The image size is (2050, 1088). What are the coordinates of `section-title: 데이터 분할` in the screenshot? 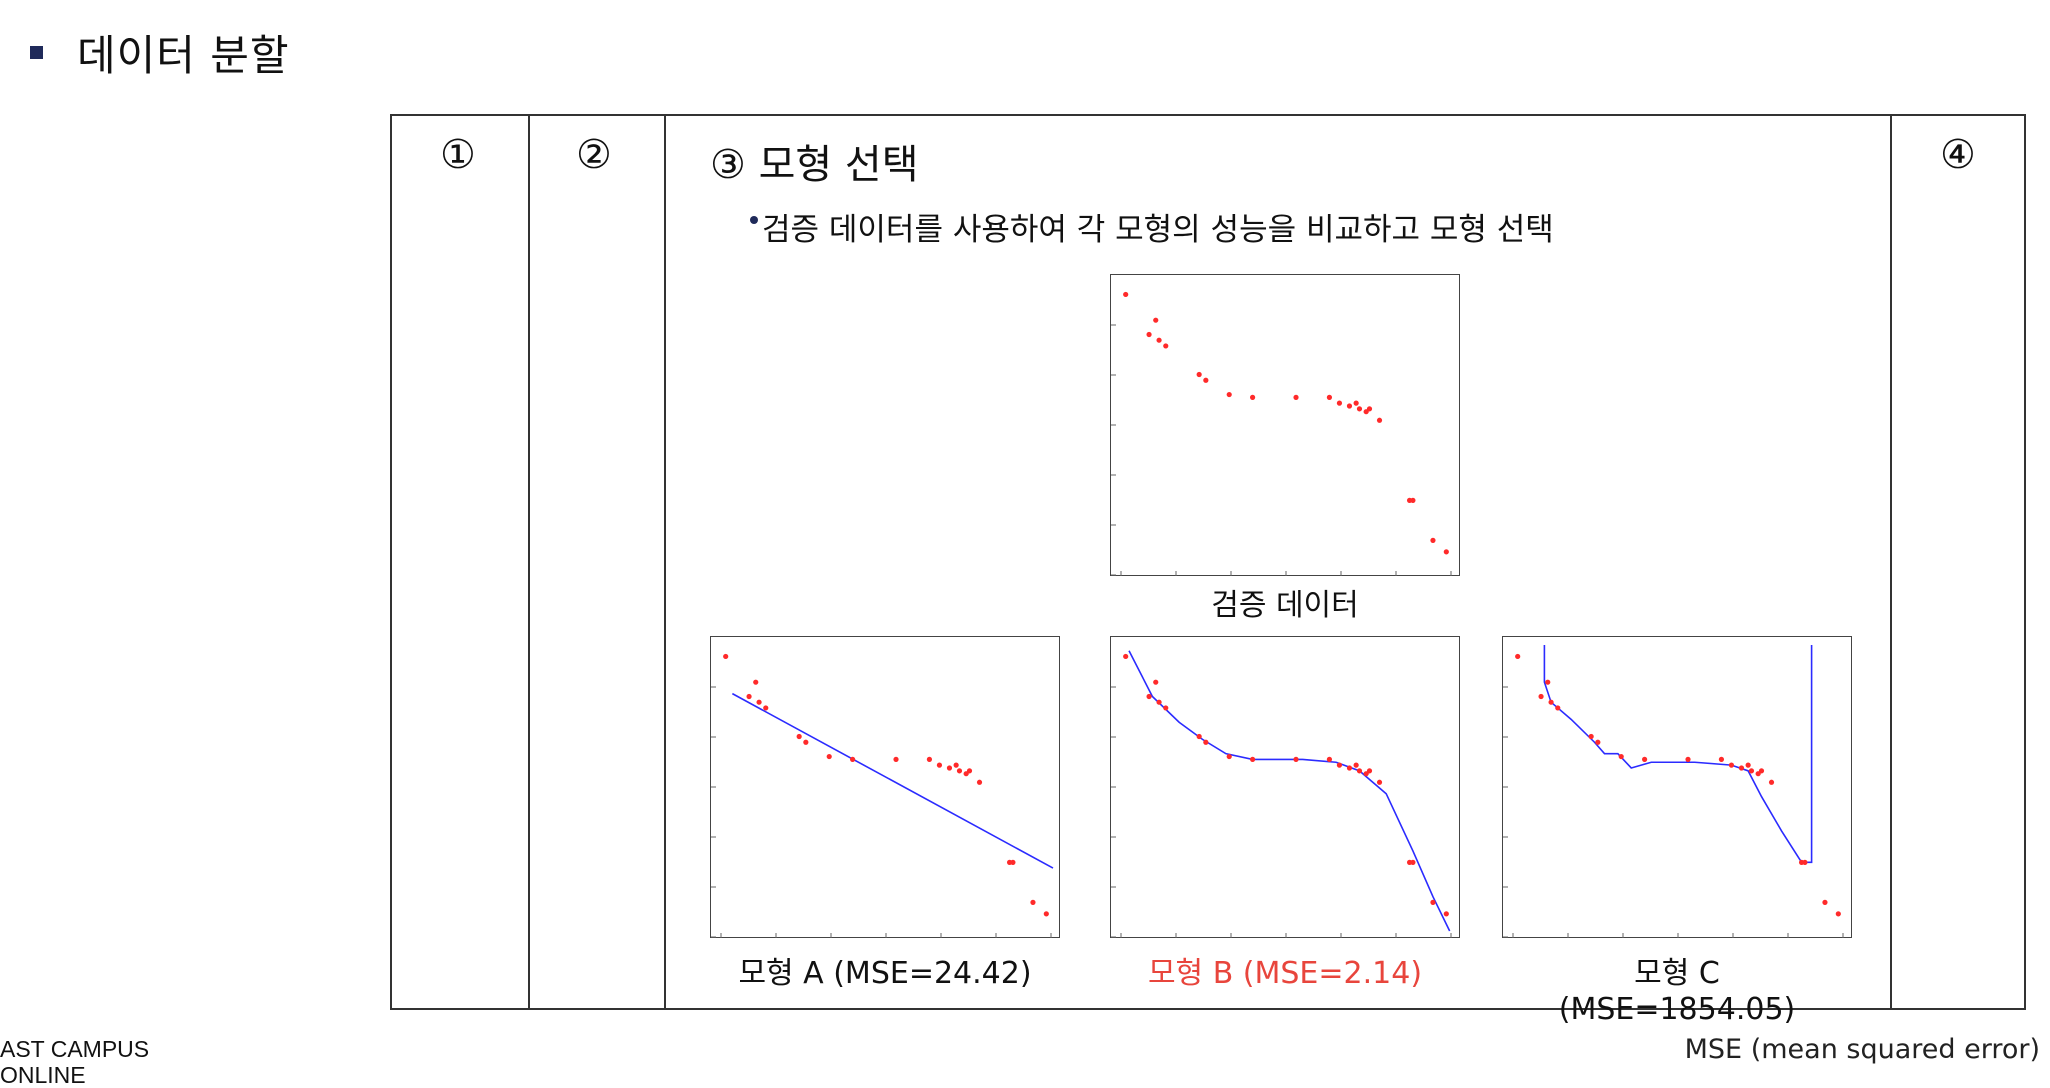 It's located at (183, 55).